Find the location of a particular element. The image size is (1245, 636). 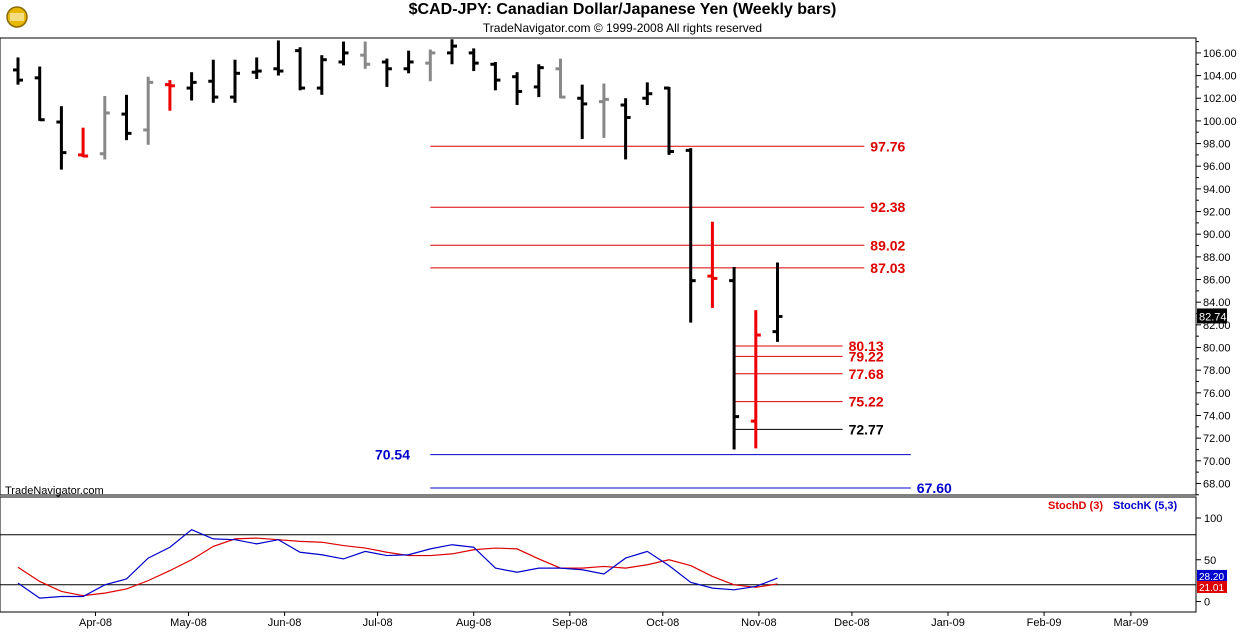

stoch-d-value-box is located at coordinates (1212, 586).